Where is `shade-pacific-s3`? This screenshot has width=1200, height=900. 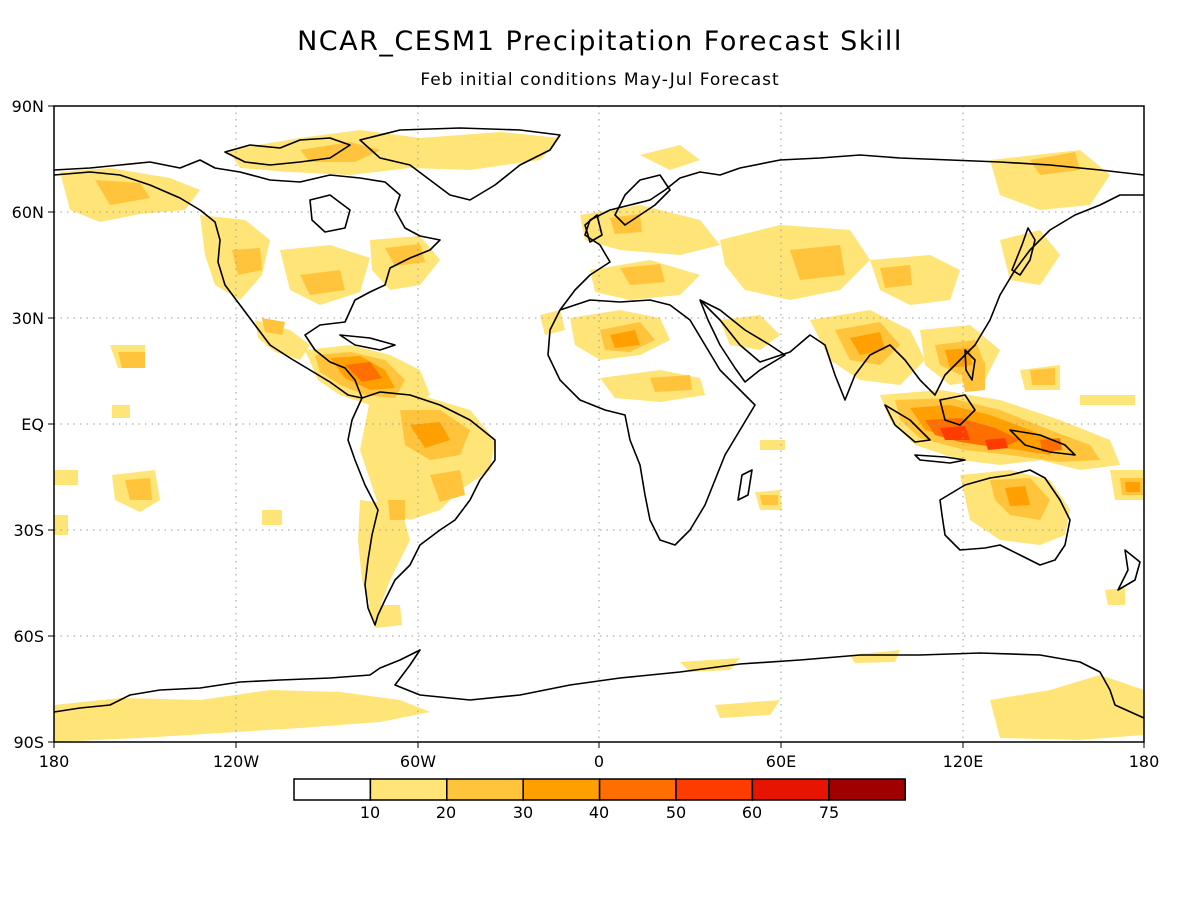 shade-pacific-s3 is located at coordinates (272, 517).